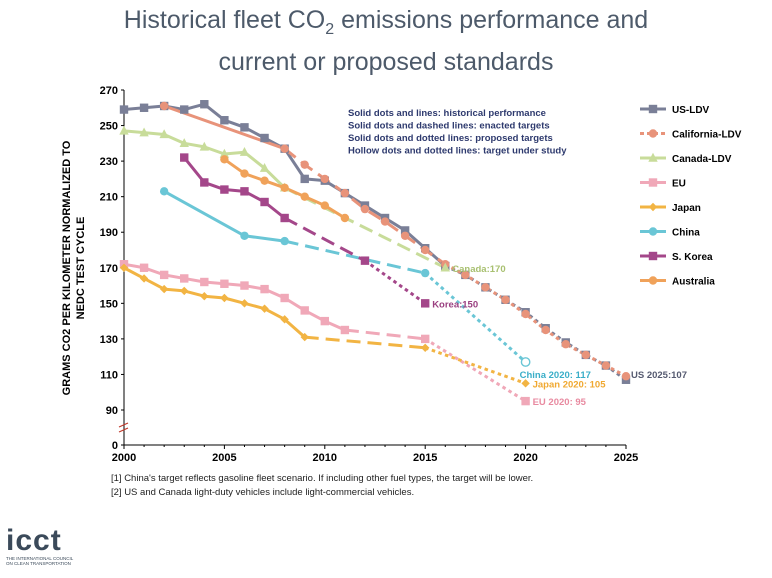 The width and height of the screenshot is (772, 578). I want to click on y-tick-label: 90, so click(112, 411).